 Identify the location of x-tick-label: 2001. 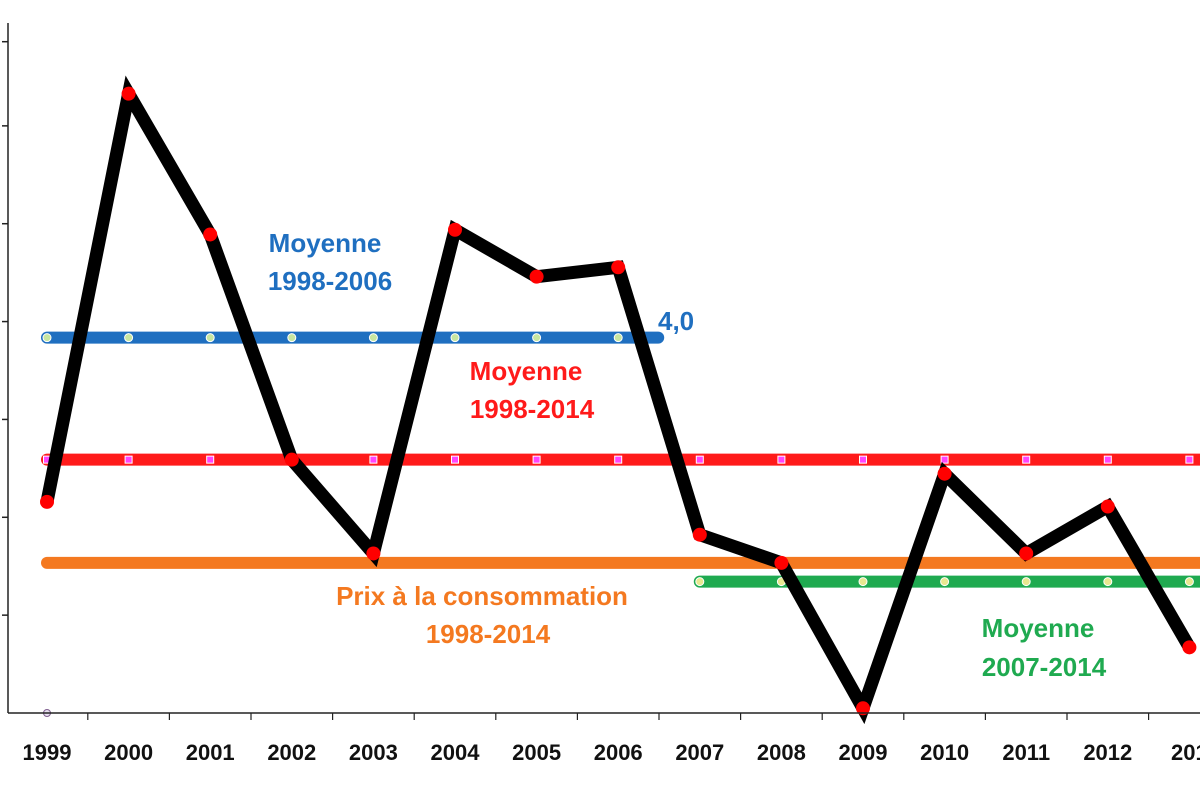
(210, 752).